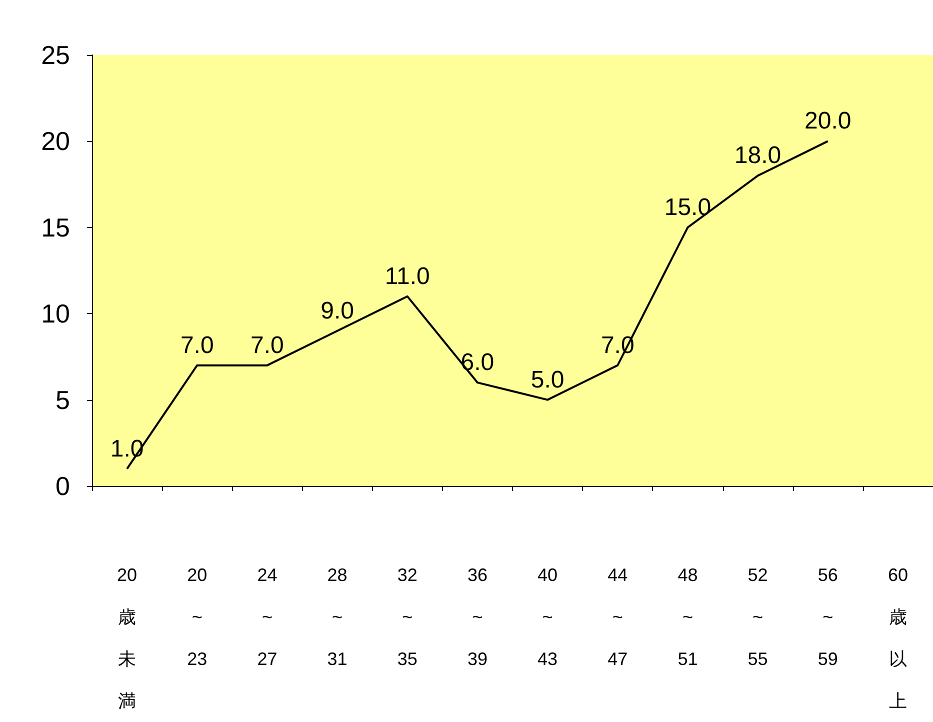 This screenshot has height=722, width=933. What do you see at coordinates (407, 276) in the screenshot?
I see `data-label: 11.0` at bounding box center [407, 276].